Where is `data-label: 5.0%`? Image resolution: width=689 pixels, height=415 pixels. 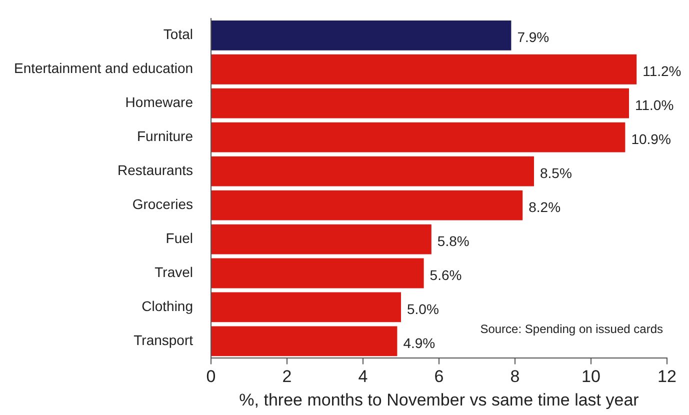 data-label: 5.0% is located at coordinates (423, 309).